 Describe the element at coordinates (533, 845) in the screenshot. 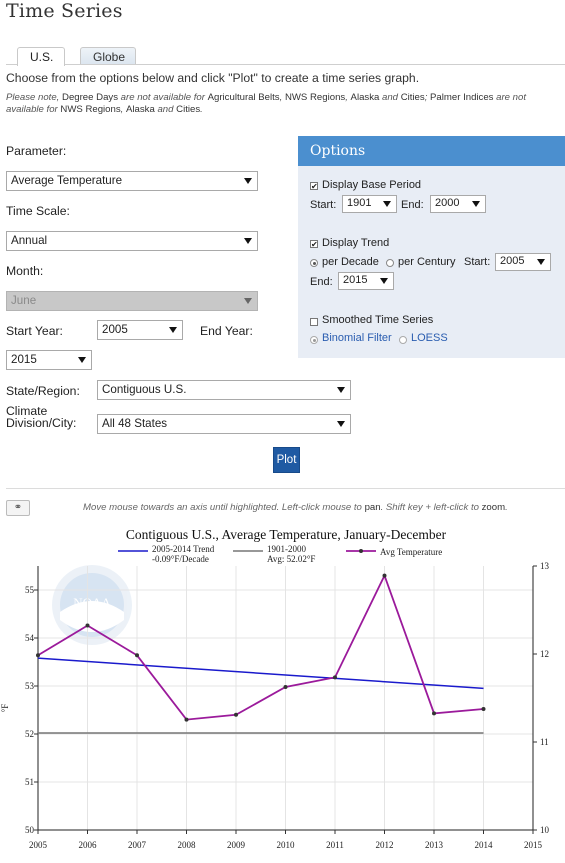

I see `x-tick-label: 2015` at that location.